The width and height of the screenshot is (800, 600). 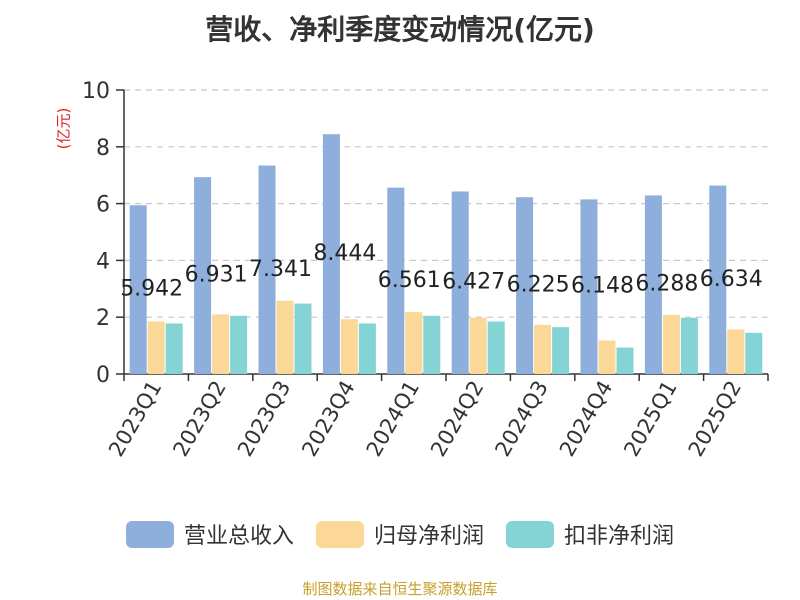 I want to click on data-label: 6.931, so click(x=216, y=275).